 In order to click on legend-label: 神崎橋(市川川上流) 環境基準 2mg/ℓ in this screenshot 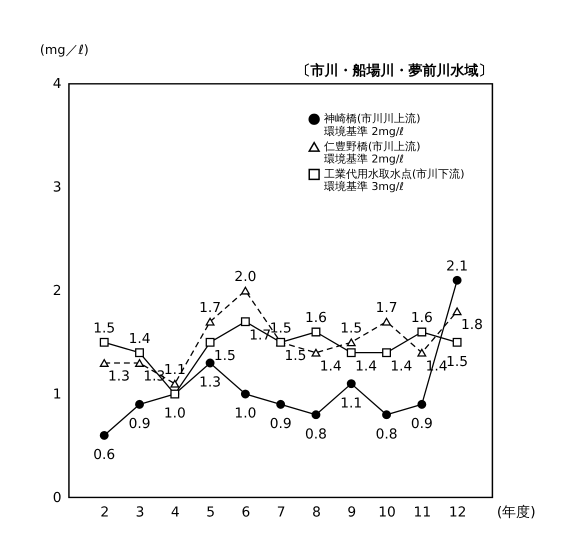, I will do `click(372, 125)`.